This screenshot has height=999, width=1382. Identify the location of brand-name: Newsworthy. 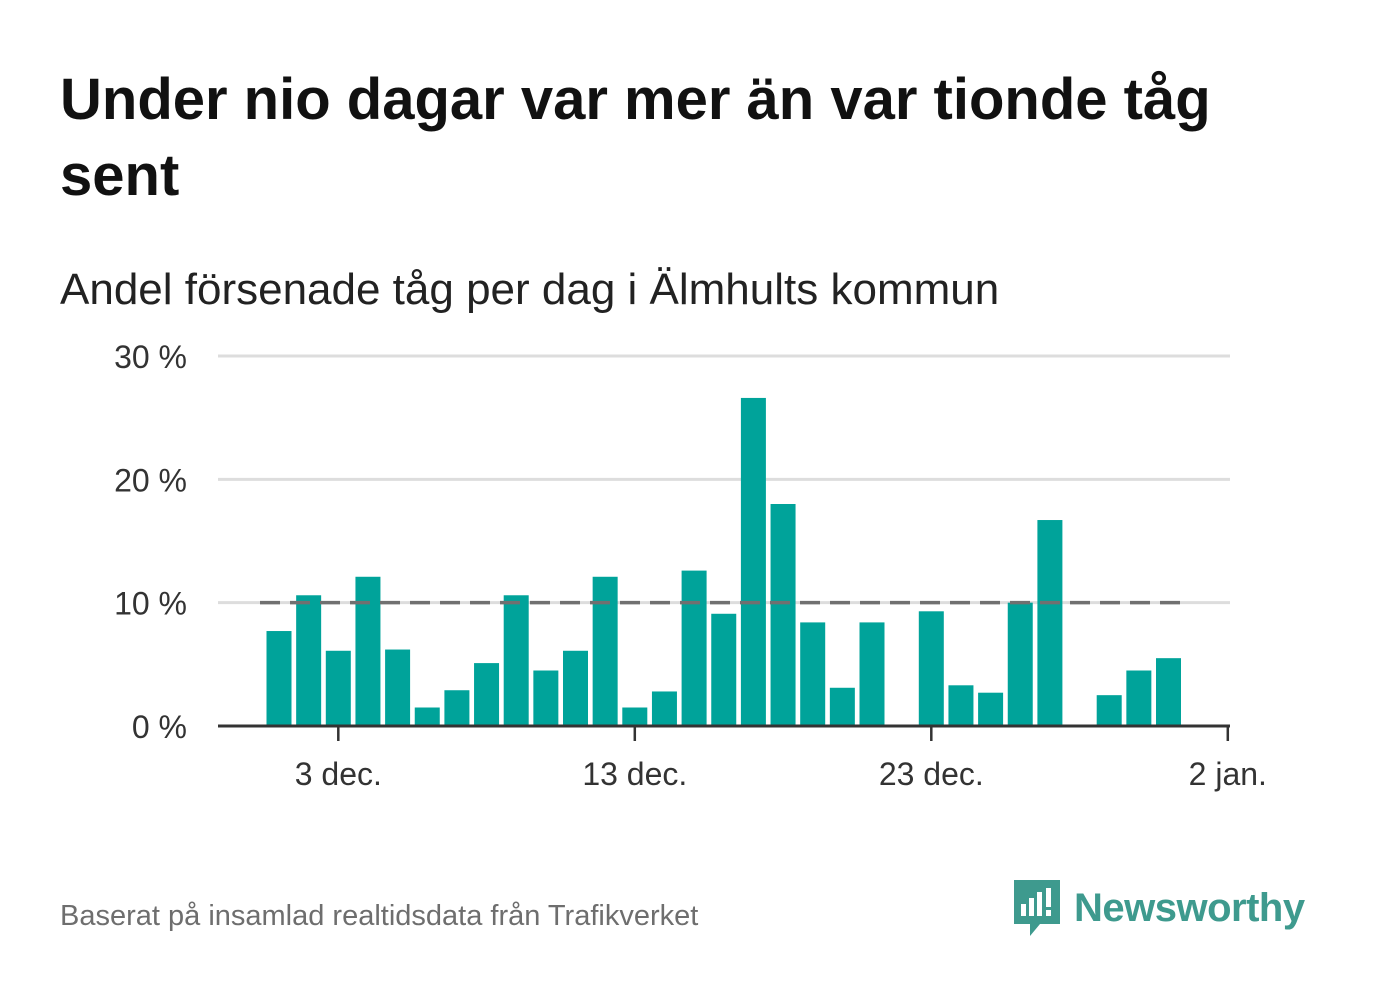
(1189, 907).